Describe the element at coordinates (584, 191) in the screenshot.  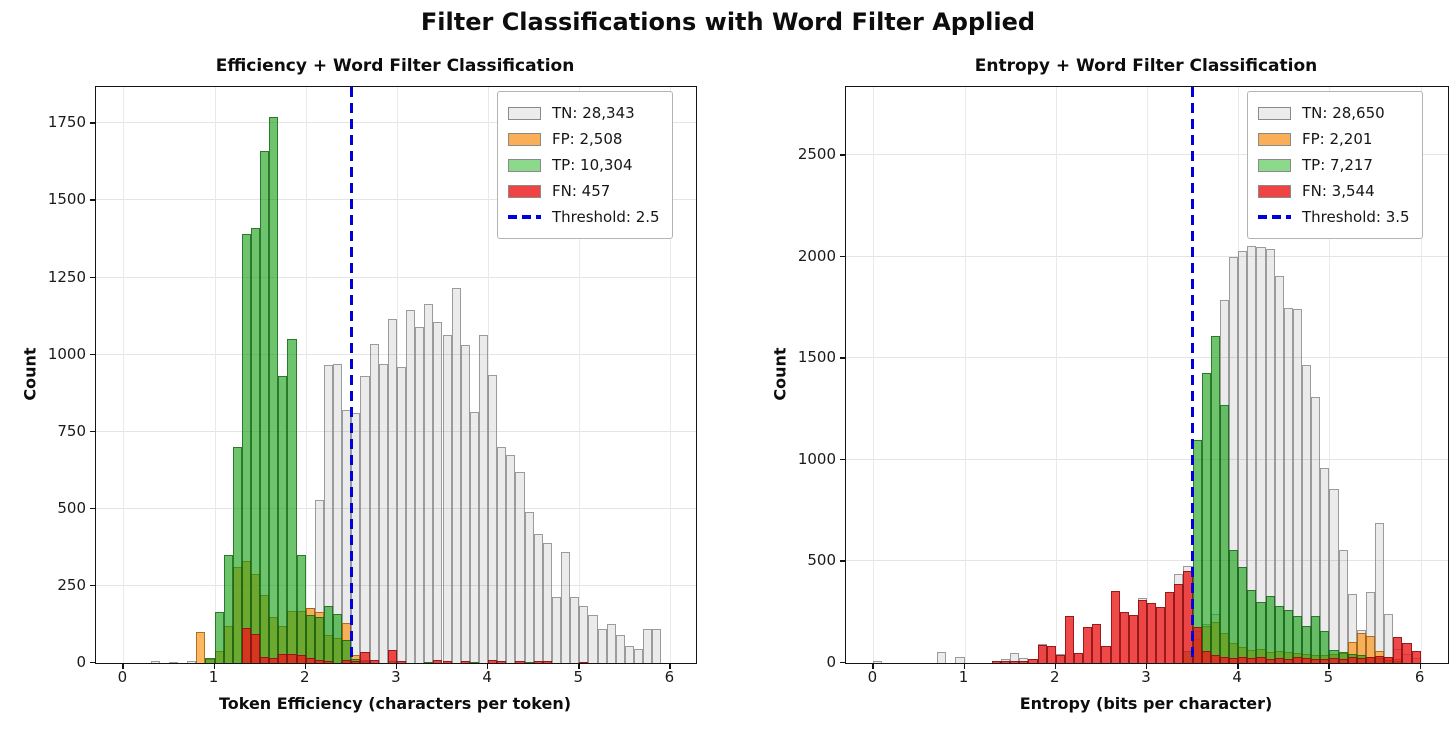
I see `legend-item: FN: 457` at that location.